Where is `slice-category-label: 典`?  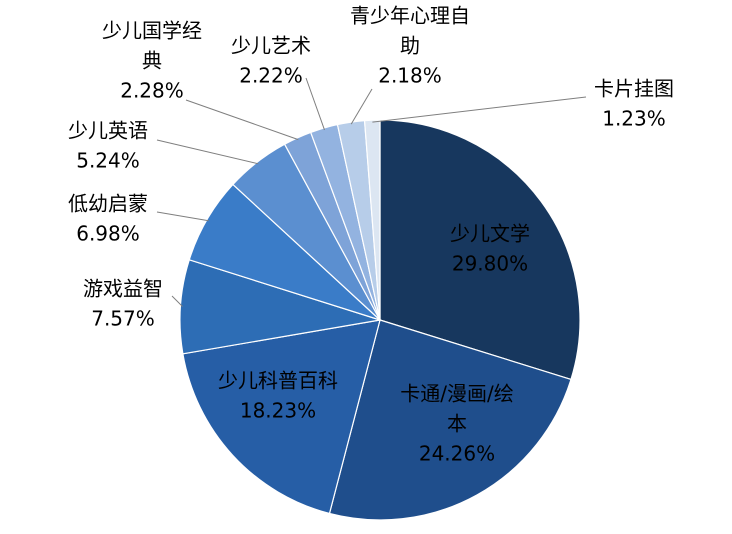 slice-category-label: 典 is located at coordinates (152, 61).